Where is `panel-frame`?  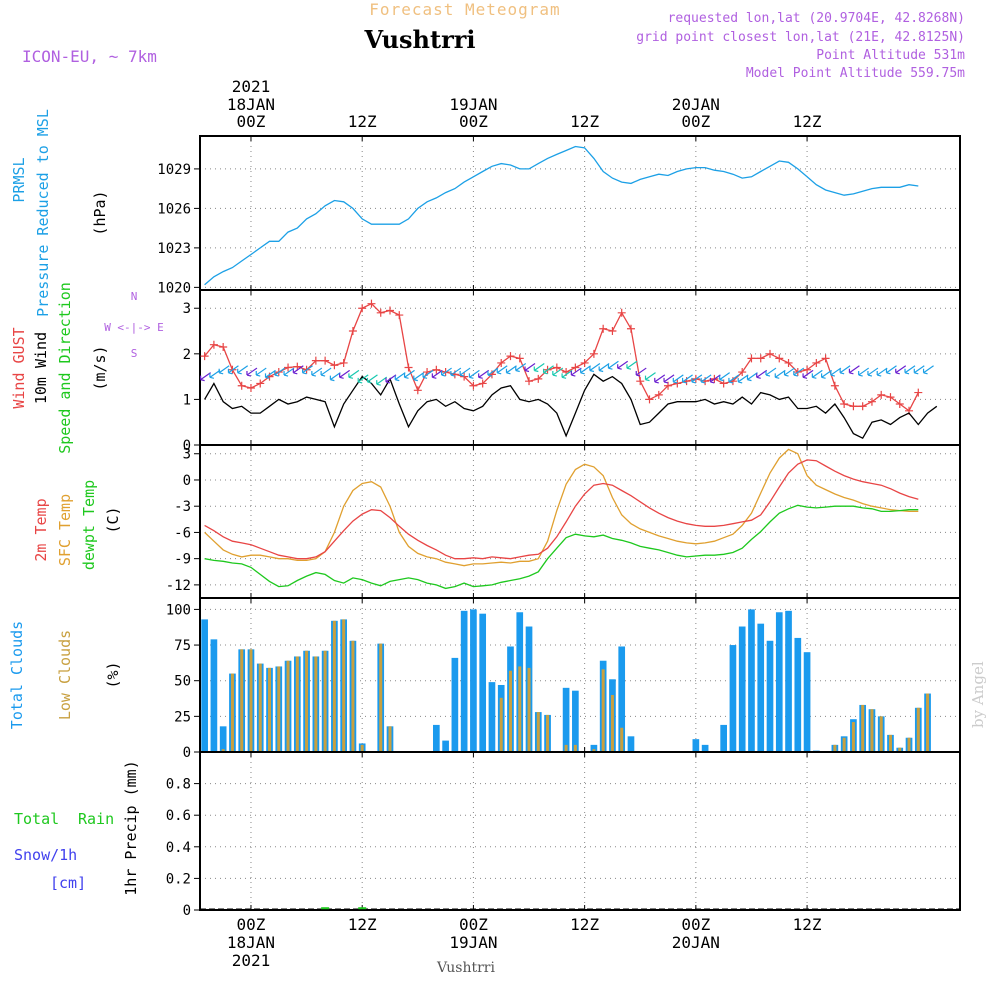 panel-frame is located at coordinates (580, 521).